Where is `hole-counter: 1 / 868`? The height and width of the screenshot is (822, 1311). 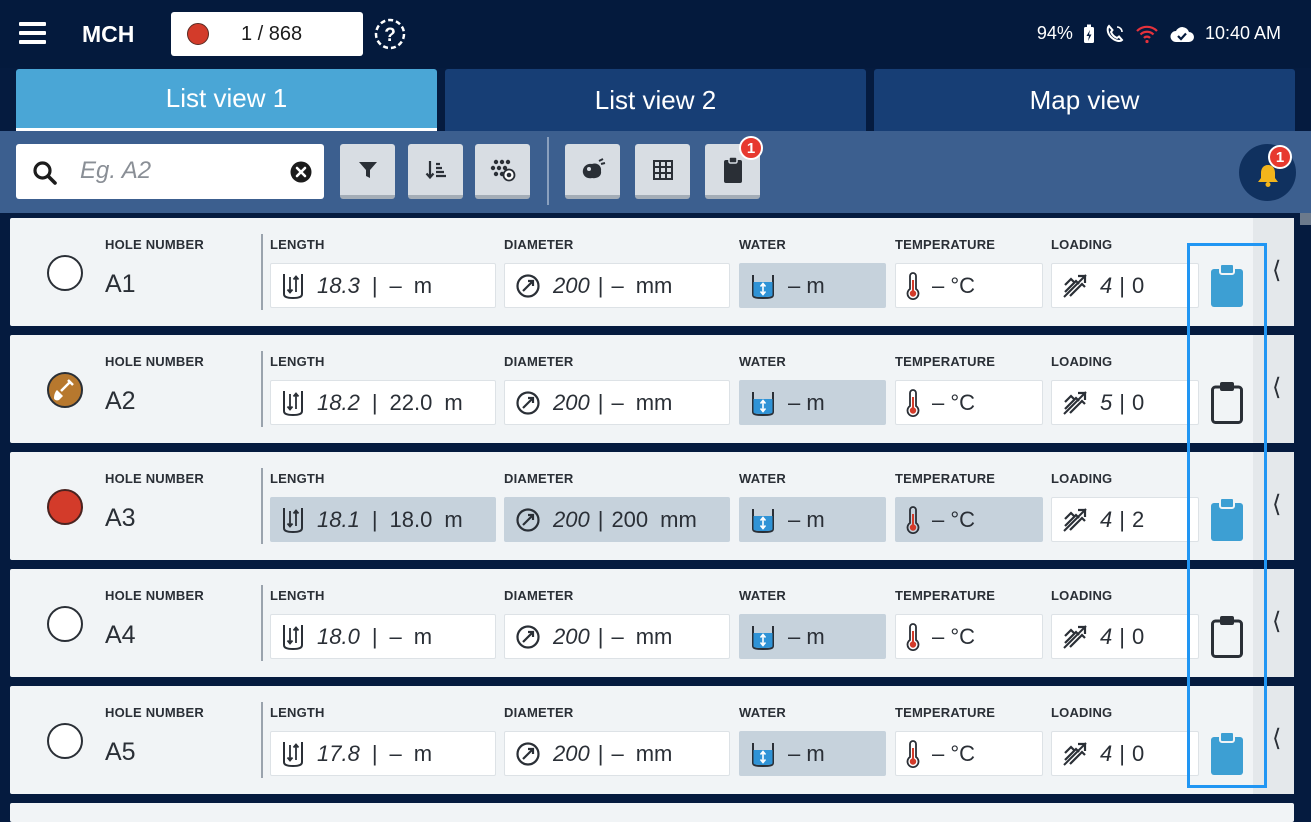 hole-counter: 1 / 868 is located at coordinates (267, 34).